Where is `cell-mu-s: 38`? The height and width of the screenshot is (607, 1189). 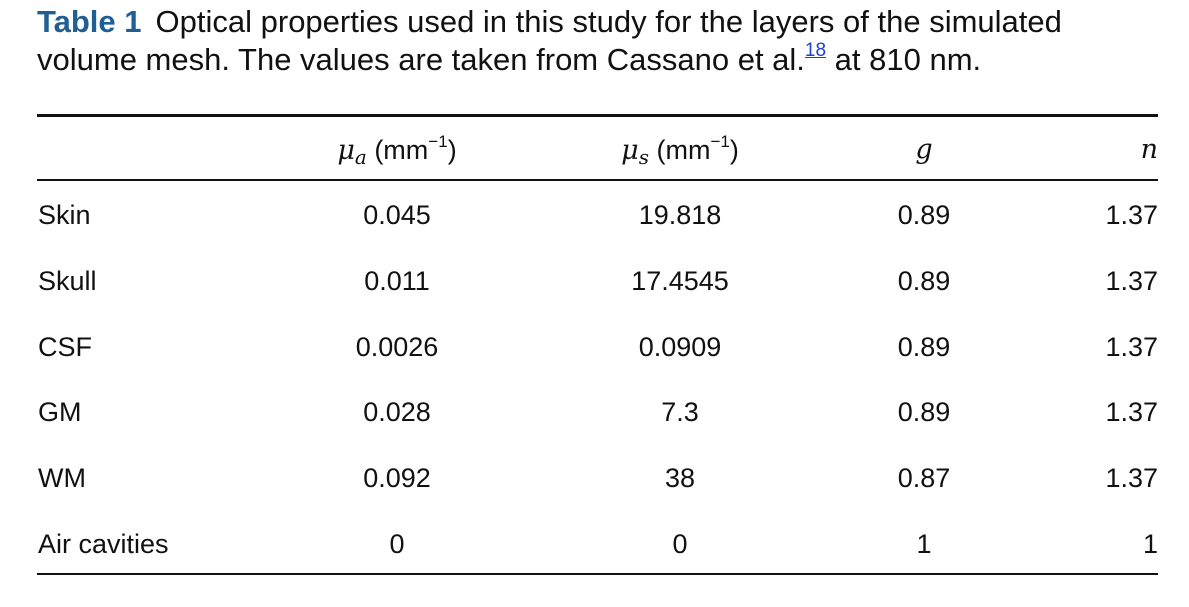
cell-mu-s: 38 is located at coordinates (680, 478).